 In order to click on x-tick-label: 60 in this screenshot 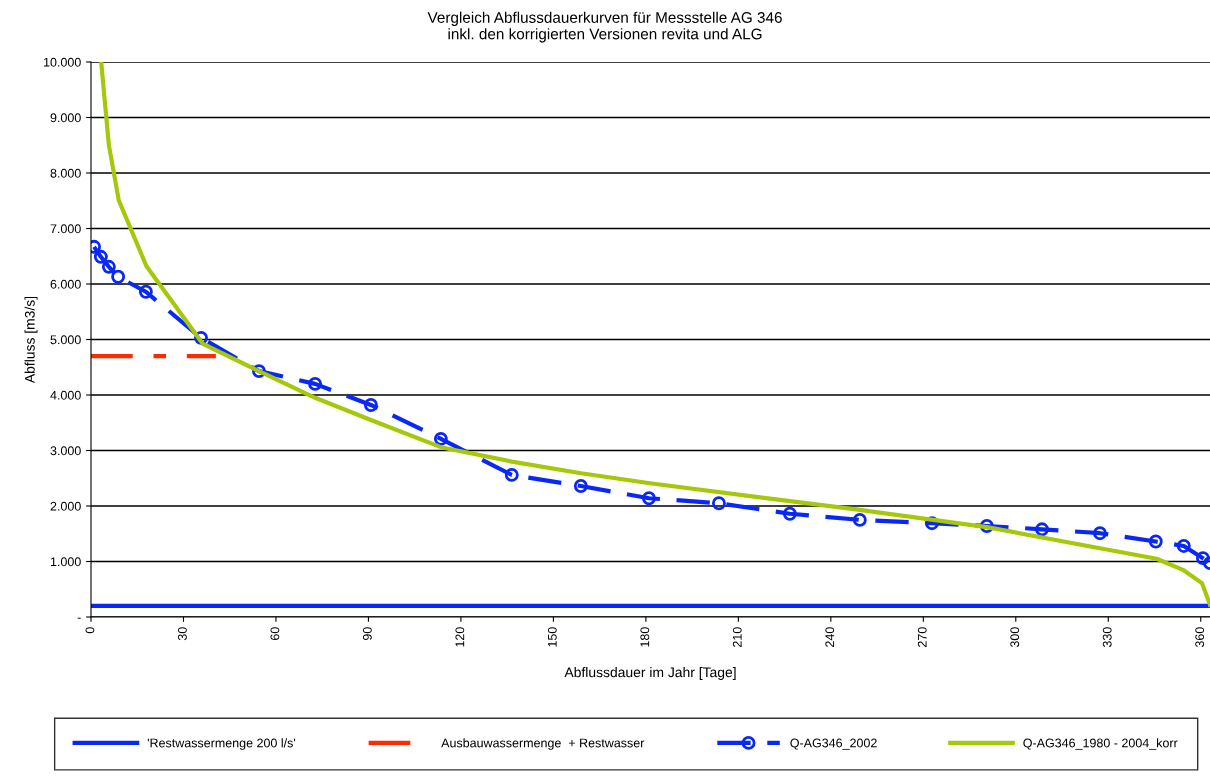, I will do `click(275, 633)`.